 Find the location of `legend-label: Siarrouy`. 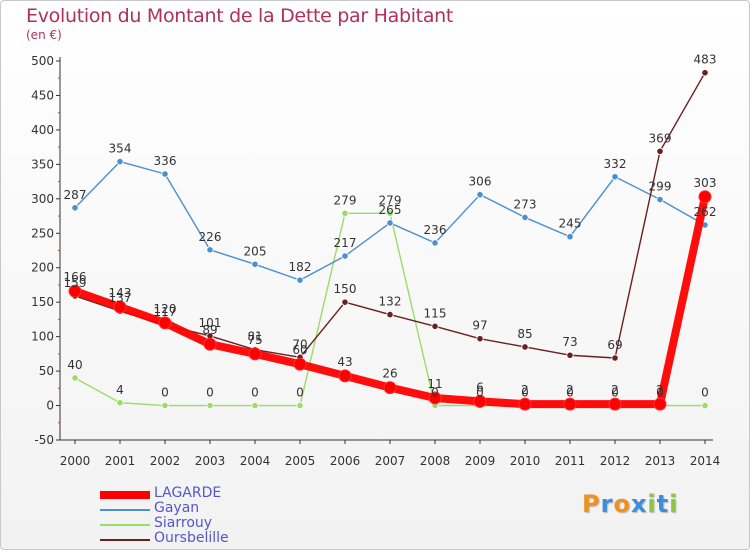

legend-label: Siarrouy is located at coordinates (183, 523).